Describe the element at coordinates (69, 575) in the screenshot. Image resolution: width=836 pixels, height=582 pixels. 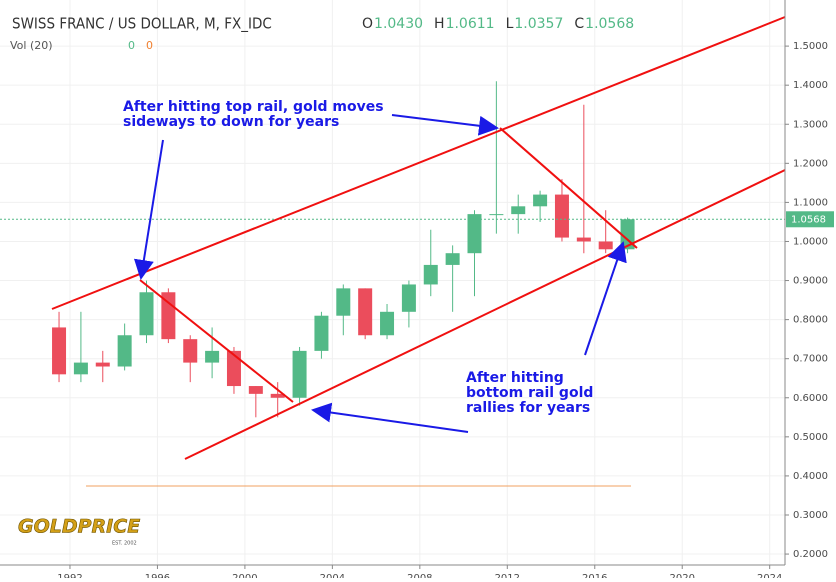
I see `x-tick-label: 1992` at that location.